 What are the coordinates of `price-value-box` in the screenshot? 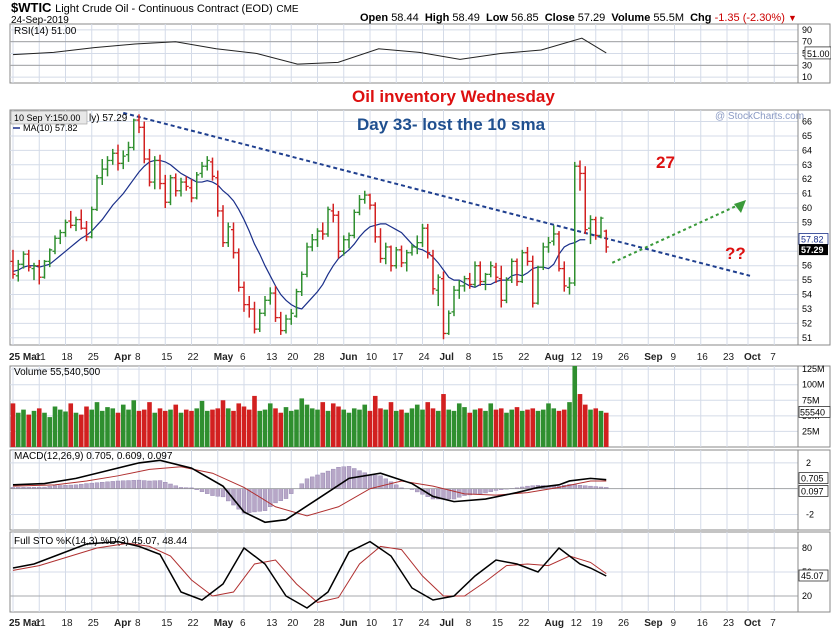 It's located at (813, 250).